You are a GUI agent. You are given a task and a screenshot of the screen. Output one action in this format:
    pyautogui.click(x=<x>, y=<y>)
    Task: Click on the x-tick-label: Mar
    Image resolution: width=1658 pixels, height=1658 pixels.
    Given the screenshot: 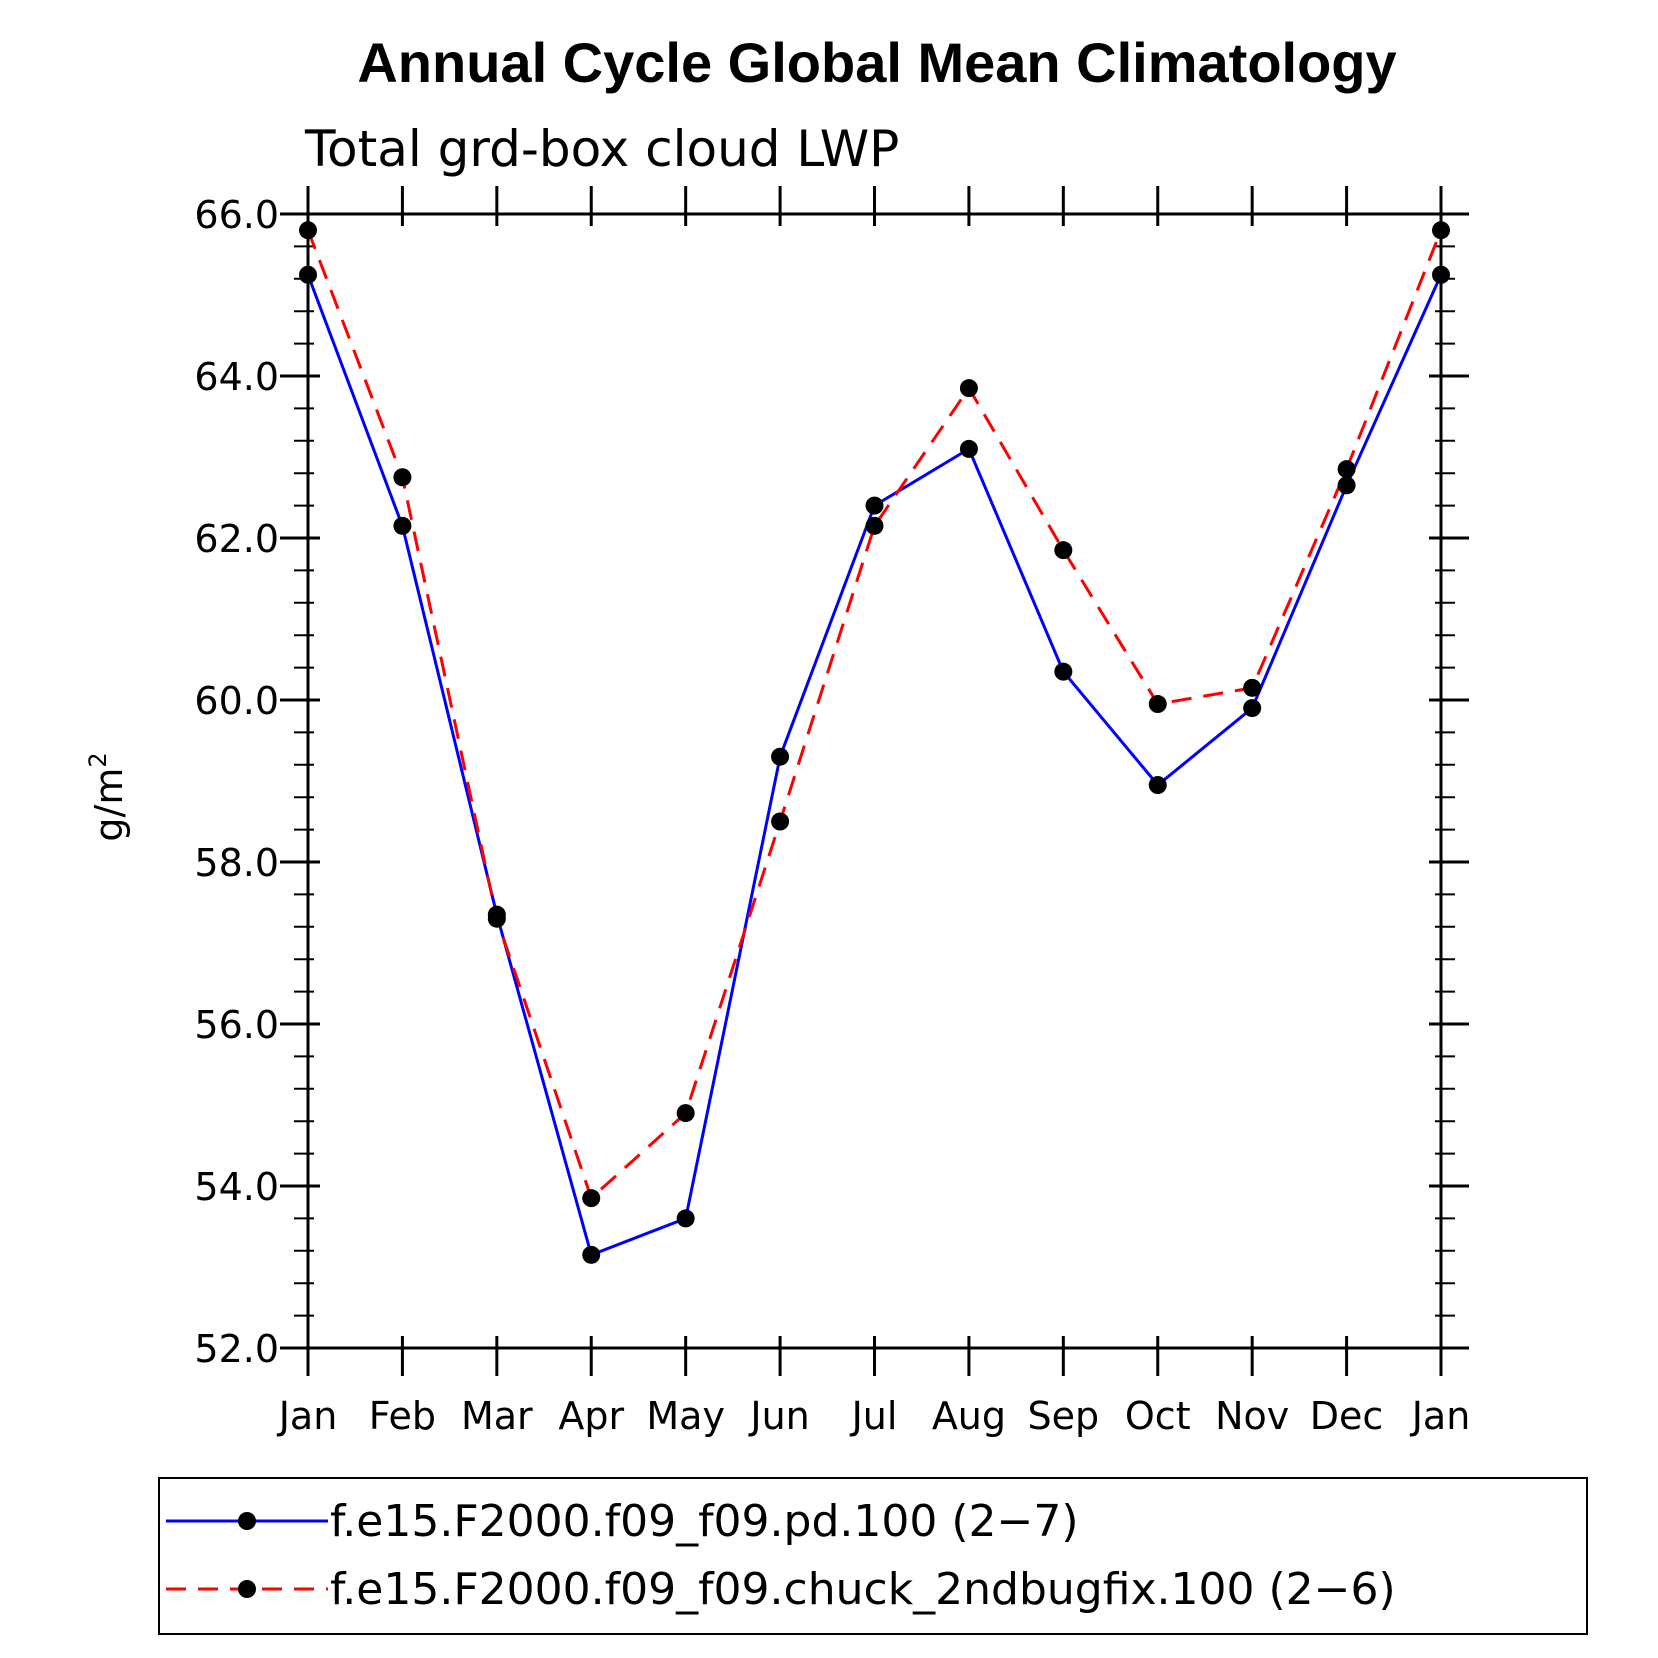 What is the action you would take?
    pyautogui.click(x=497, y=1416)
    